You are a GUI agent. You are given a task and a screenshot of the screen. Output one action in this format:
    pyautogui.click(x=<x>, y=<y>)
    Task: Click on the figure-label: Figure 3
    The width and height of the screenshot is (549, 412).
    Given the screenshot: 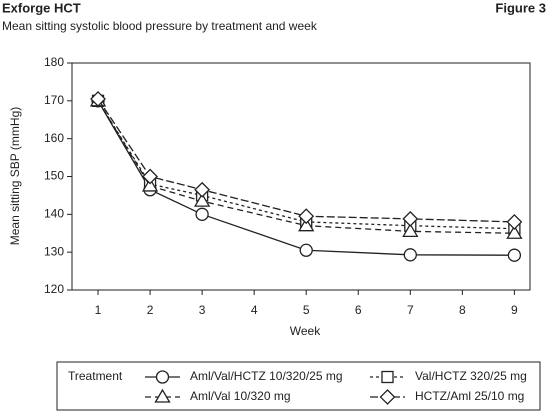 What is the action you would take?
    pyautogui.click(x=520, y=7)
    